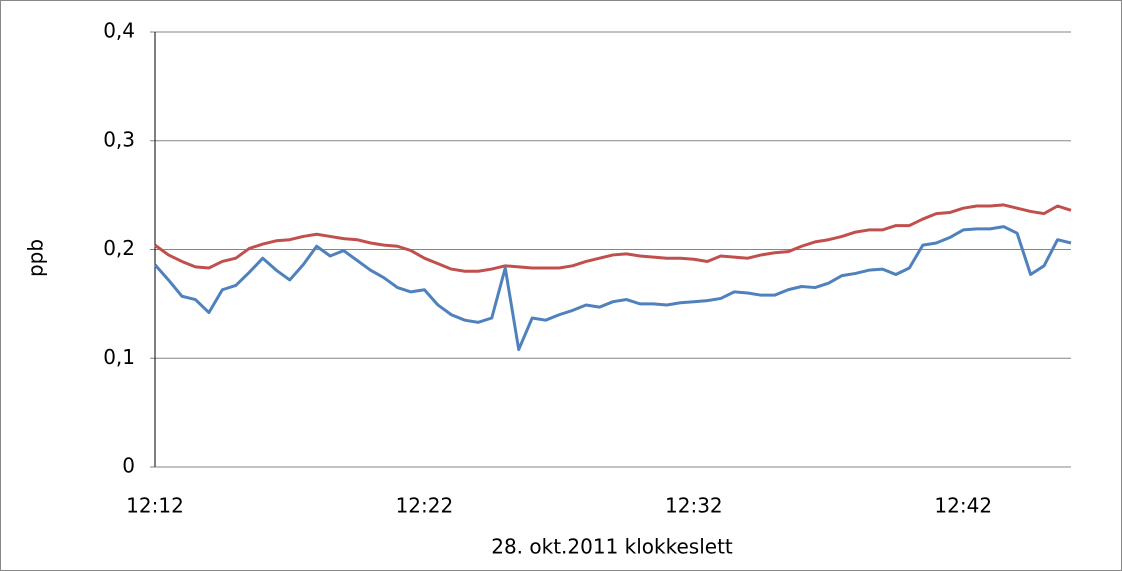  I want to click on y-tick-label: 0,3, so click(119, 139).